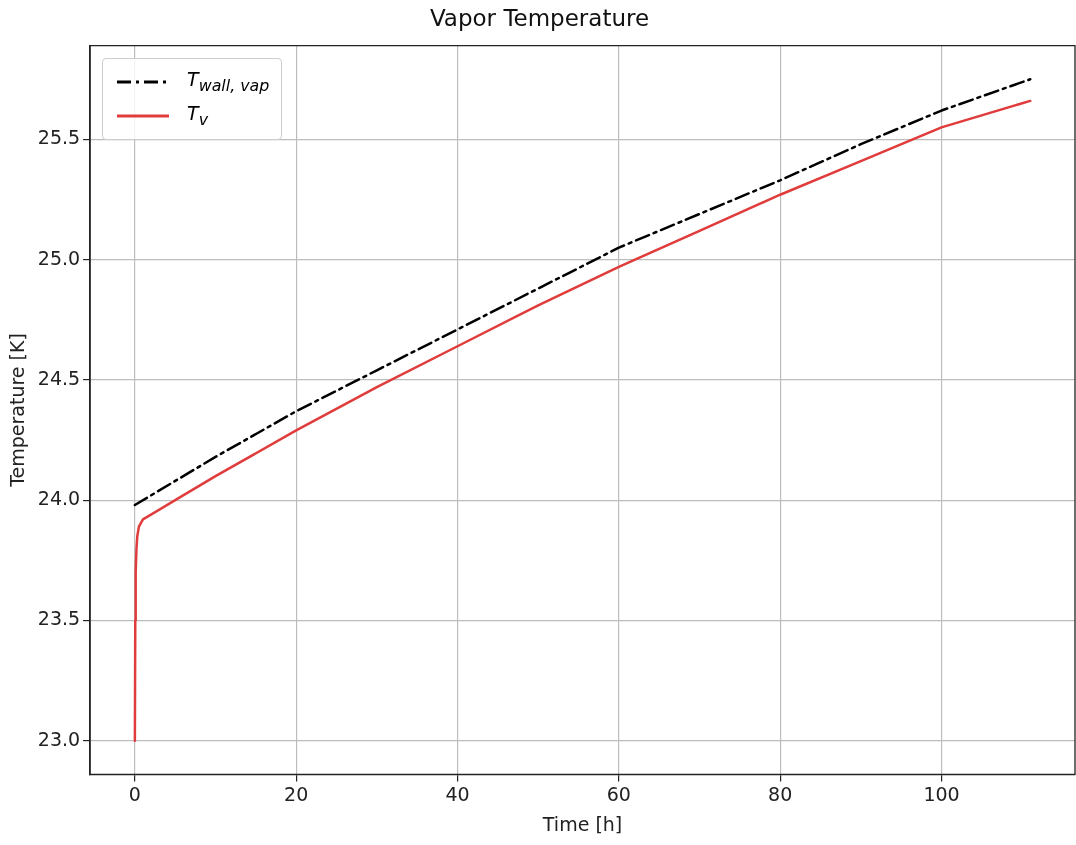  What do you see at coordinates (59, 498) in the screenshot?
I see `y-tick-label: 24.0` at bounding box center [59, 498].